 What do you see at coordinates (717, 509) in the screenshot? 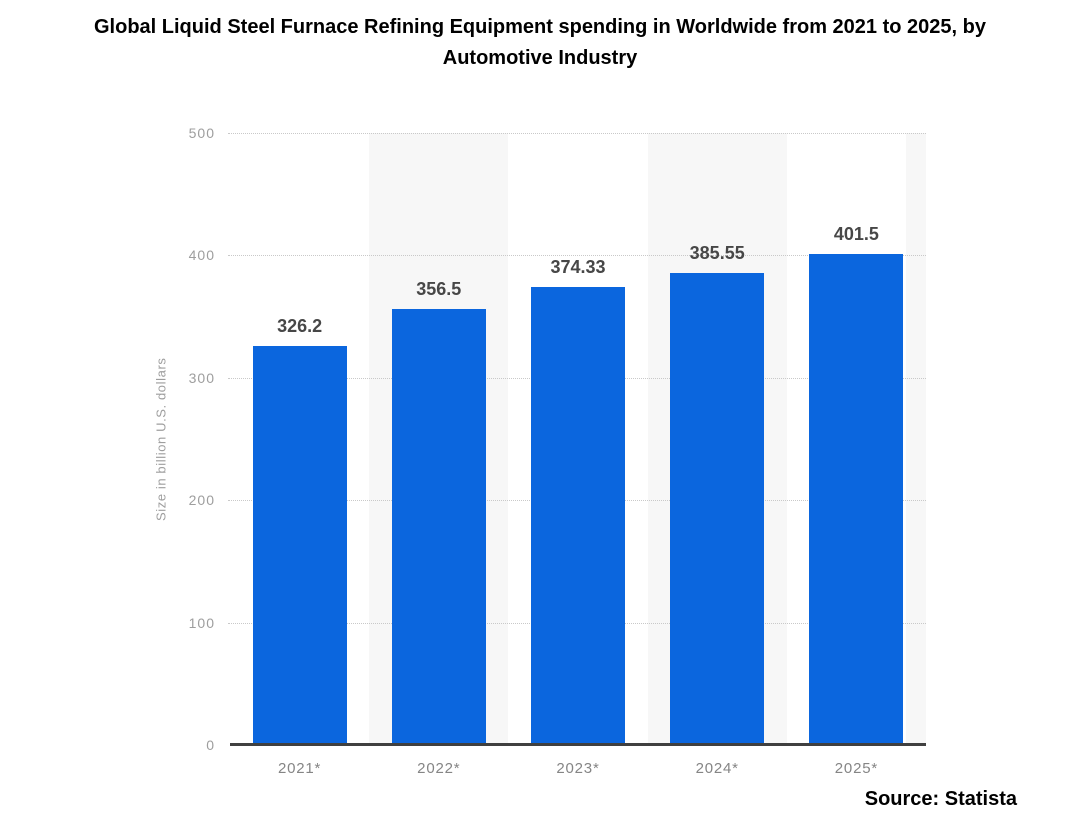
I see `bar-2024` at bounding box center [717, 509].